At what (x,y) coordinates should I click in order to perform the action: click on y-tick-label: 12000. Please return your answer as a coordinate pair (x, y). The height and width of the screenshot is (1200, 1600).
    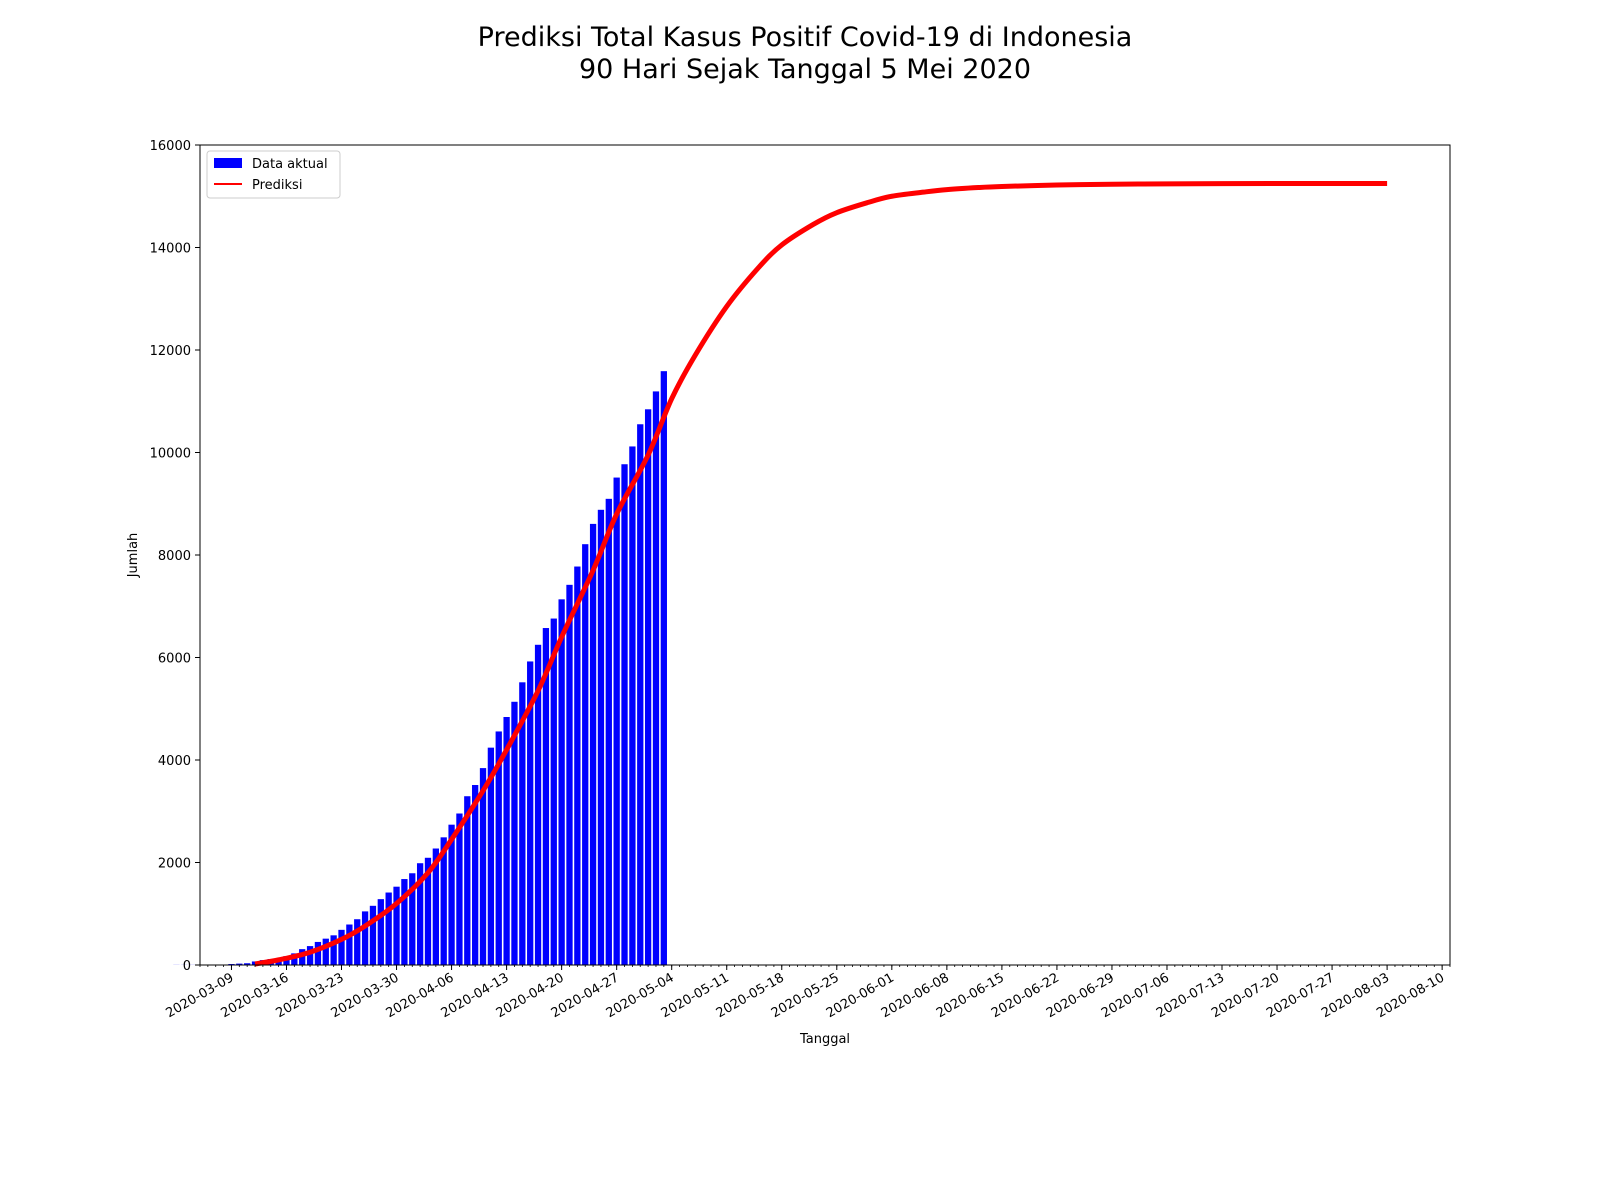
    Looking at the image, I should click on (170, 351).